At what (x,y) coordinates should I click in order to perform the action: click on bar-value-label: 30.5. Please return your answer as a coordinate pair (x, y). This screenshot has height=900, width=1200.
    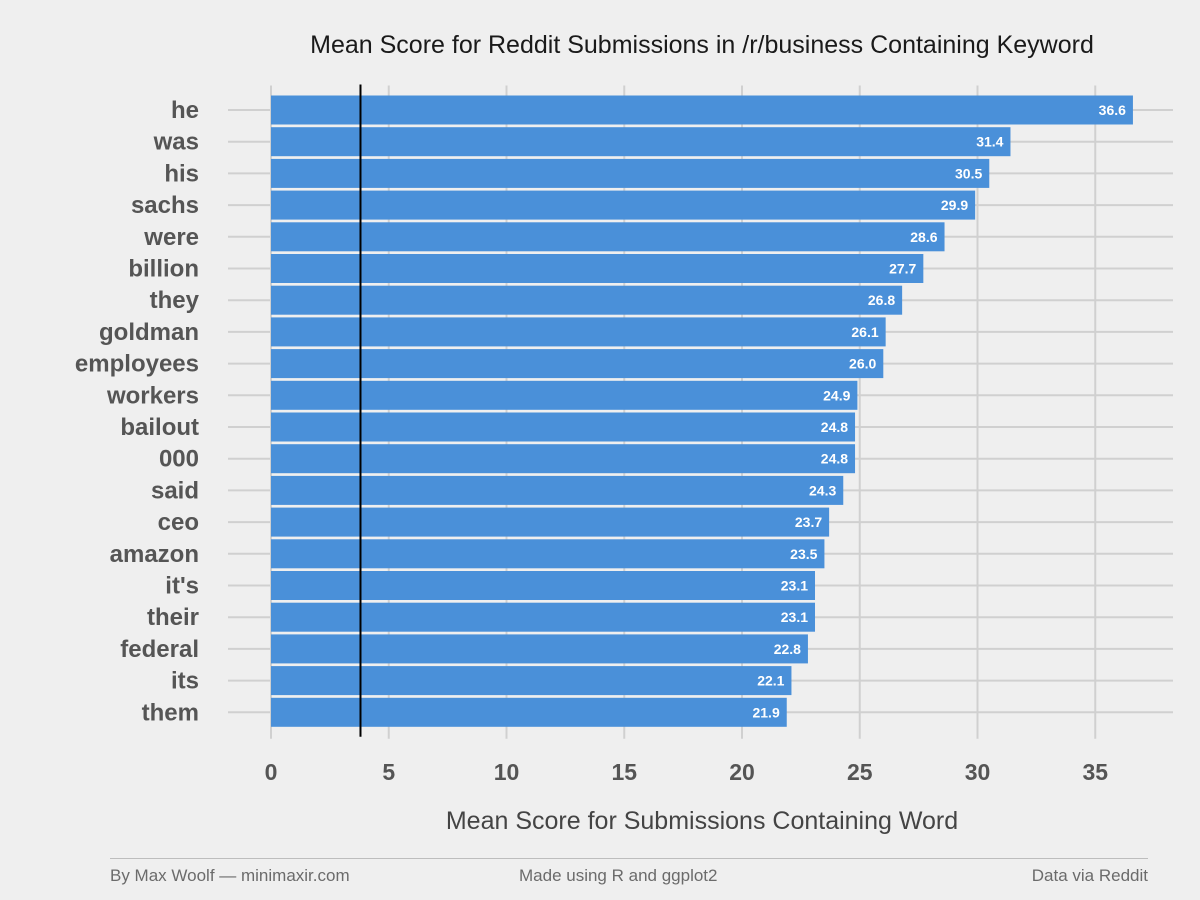
    Looking at the image, I should click on (968, 173).